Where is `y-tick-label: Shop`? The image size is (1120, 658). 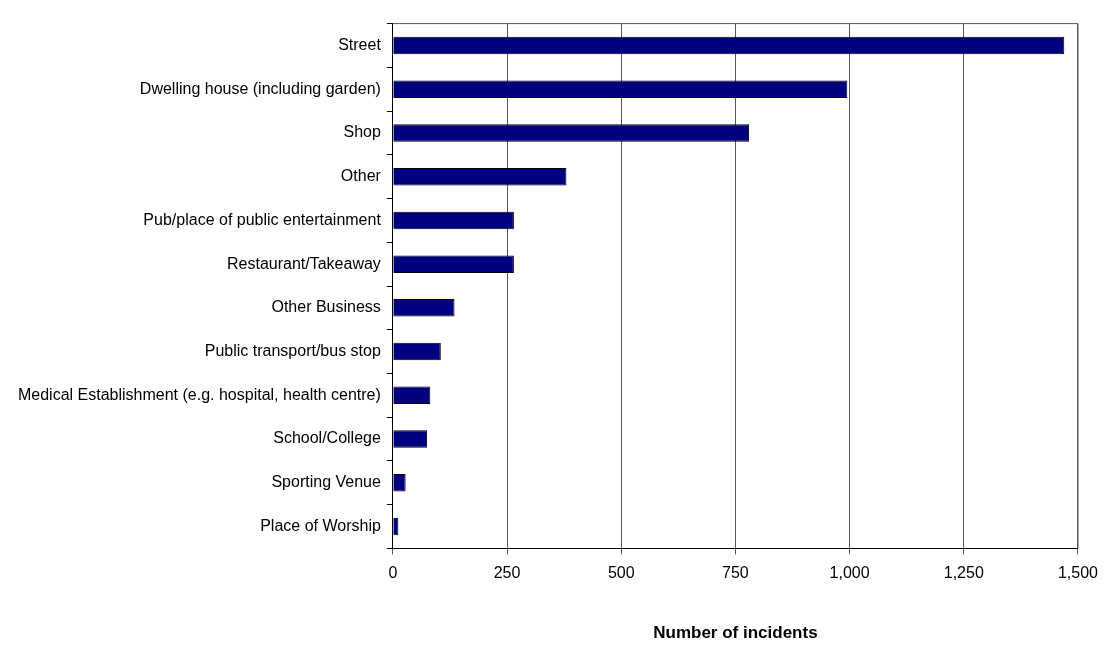 y-tick-label: Shop is located at coordinates (362, 132).